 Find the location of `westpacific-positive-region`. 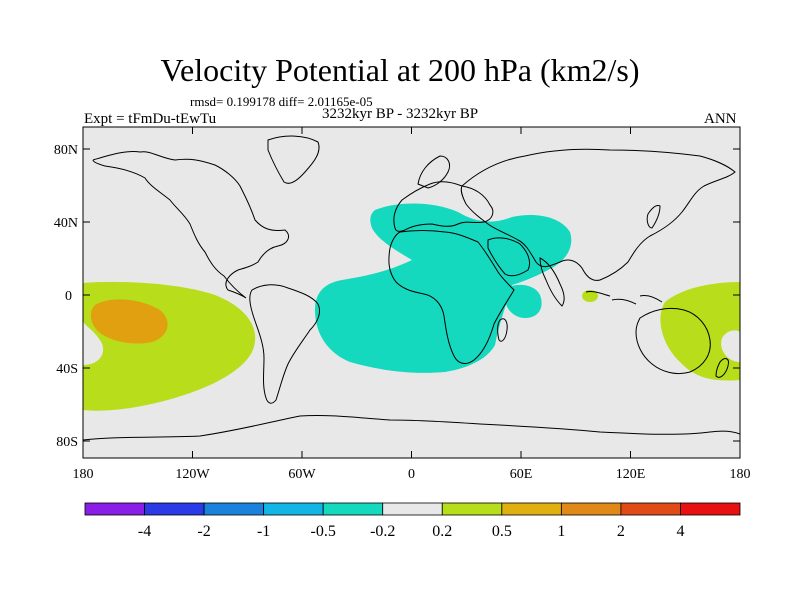

westpacific-positive-region is located at coordinates (700, 331).